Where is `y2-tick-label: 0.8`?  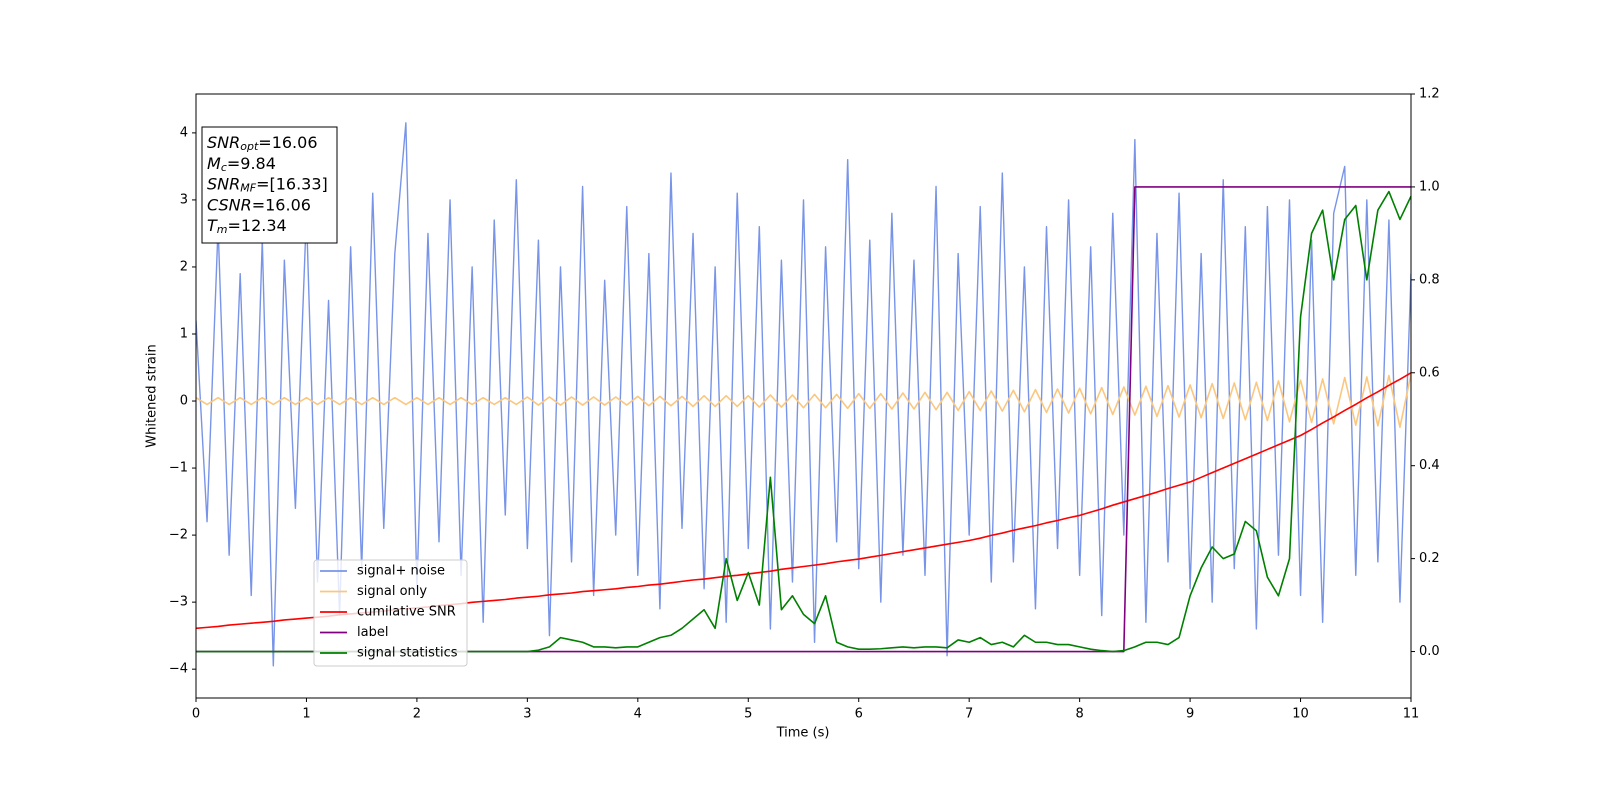
y2-tick-label: 0.8 is located at coordinates (1429, 279).